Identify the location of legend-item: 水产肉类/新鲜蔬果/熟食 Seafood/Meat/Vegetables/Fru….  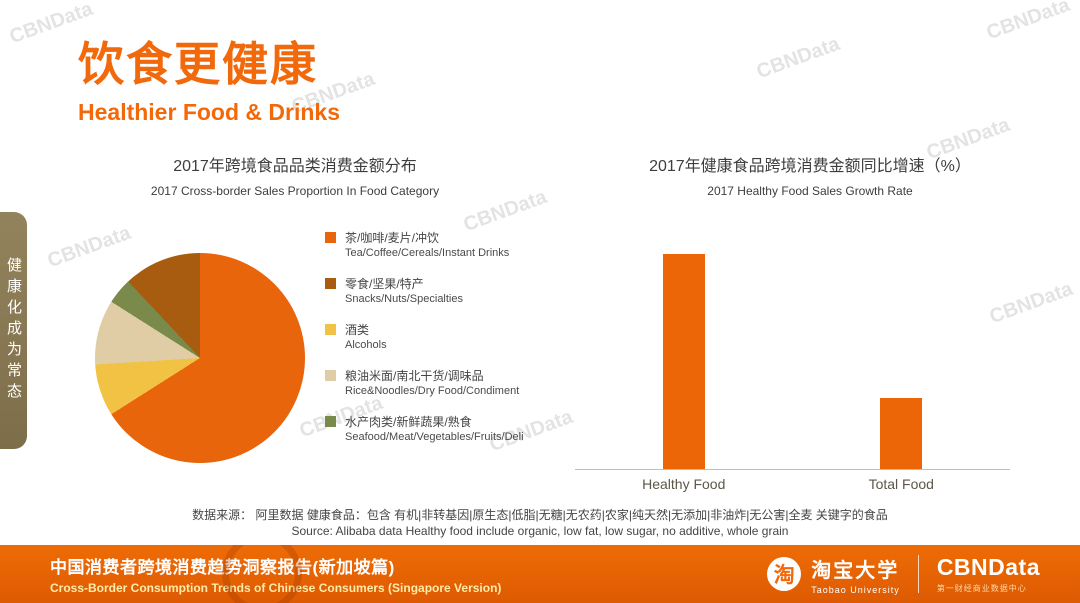
(424, 429).